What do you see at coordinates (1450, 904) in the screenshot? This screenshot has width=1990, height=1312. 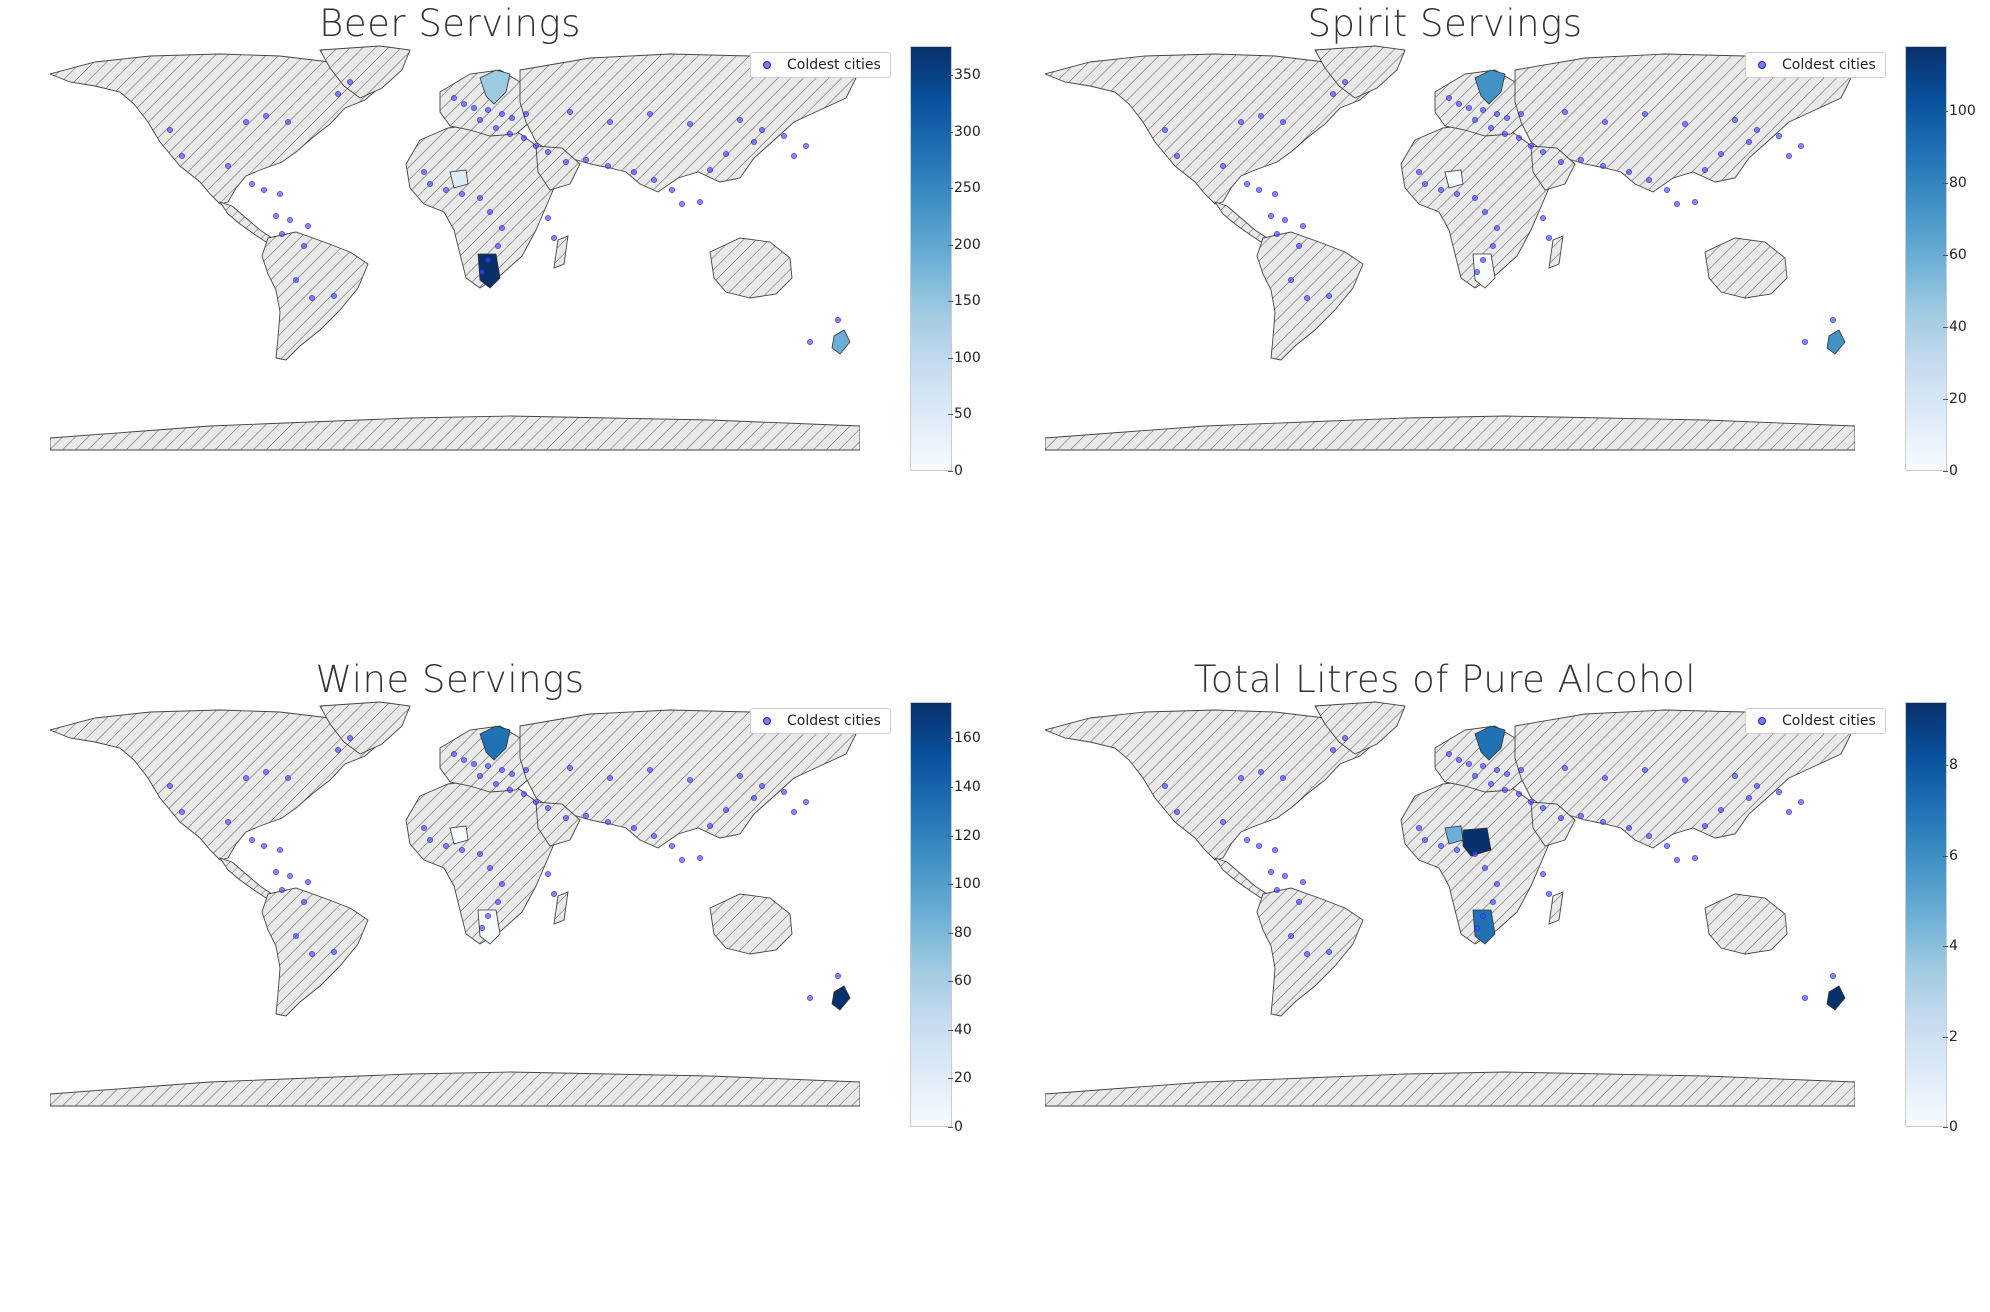 I see `world-map` at bounding box center [1450, 904].